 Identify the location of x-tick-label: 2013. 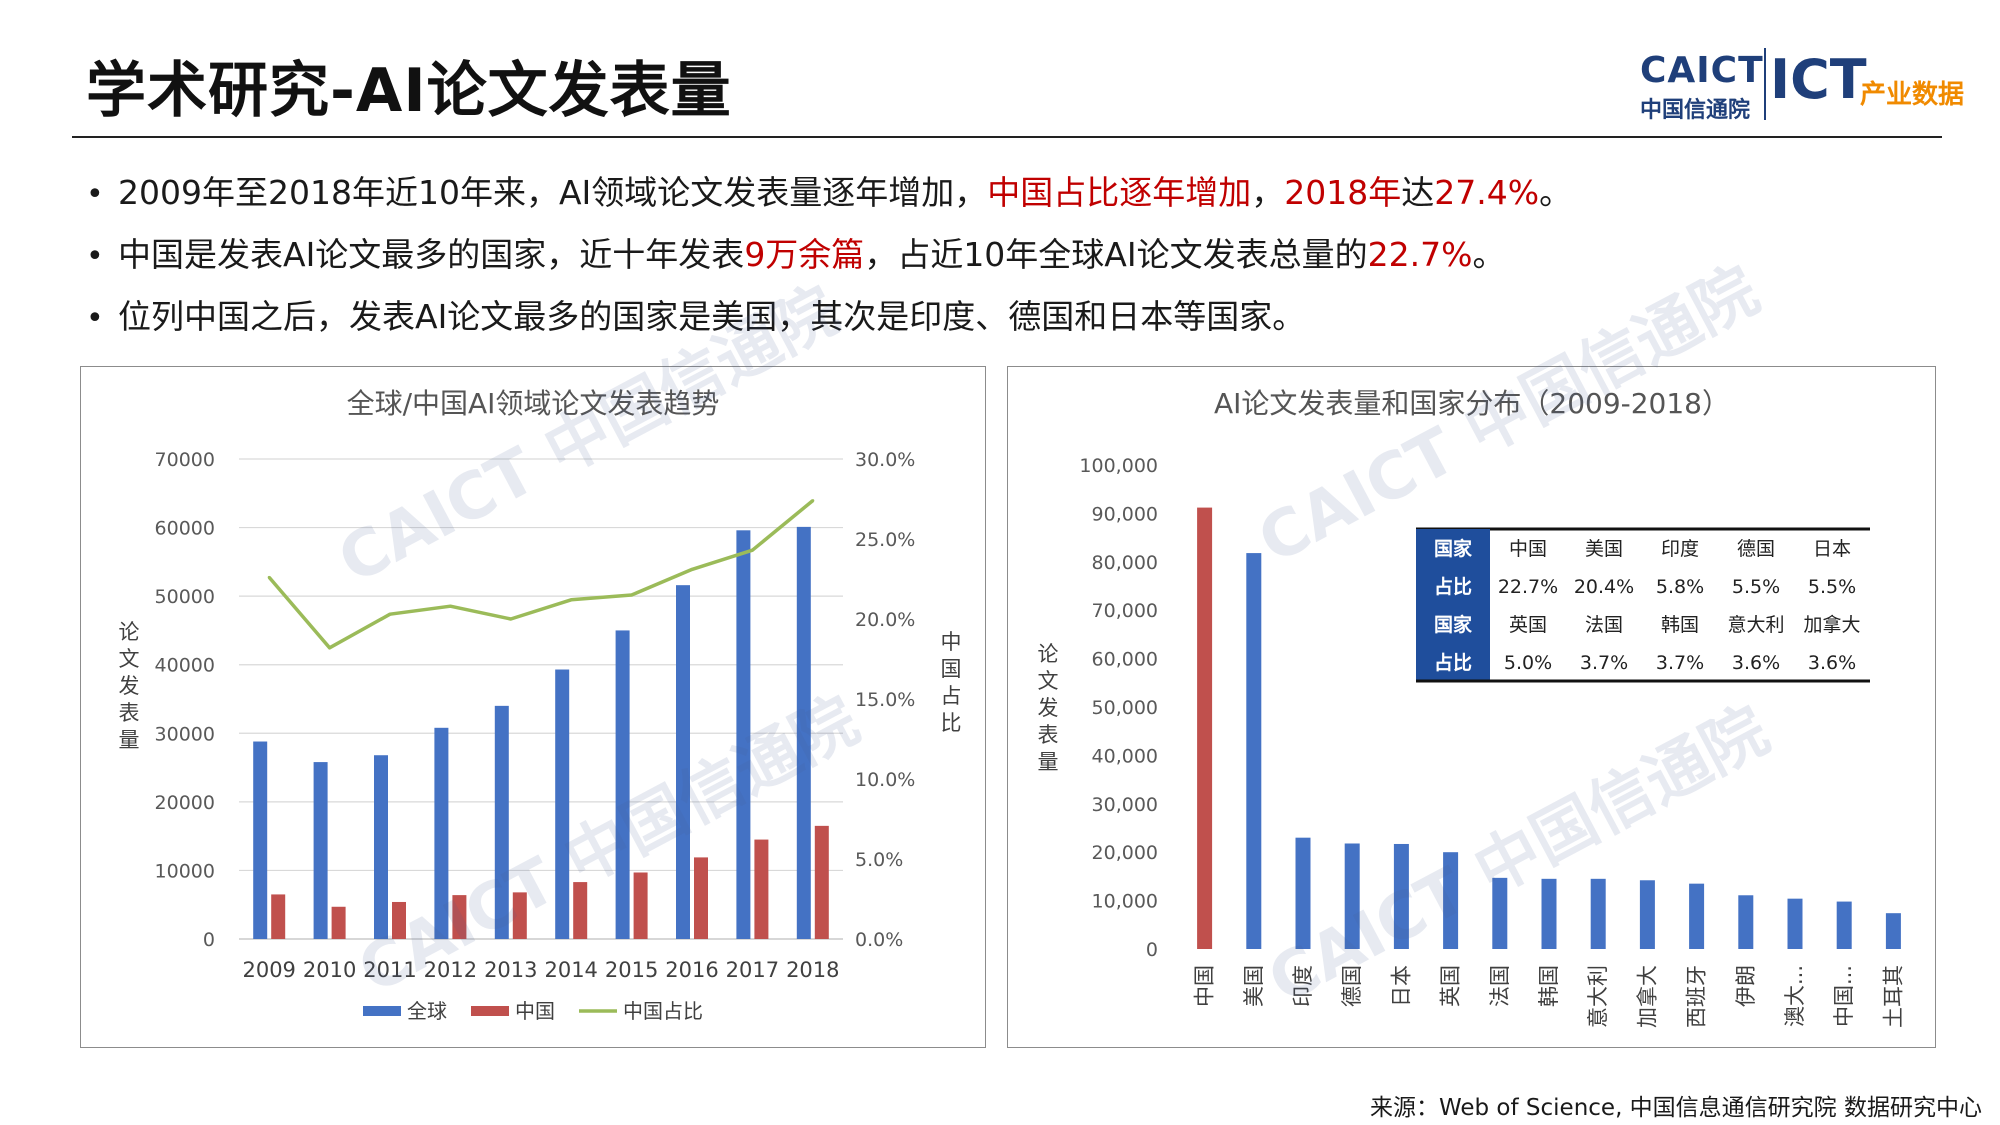
(510, 970).